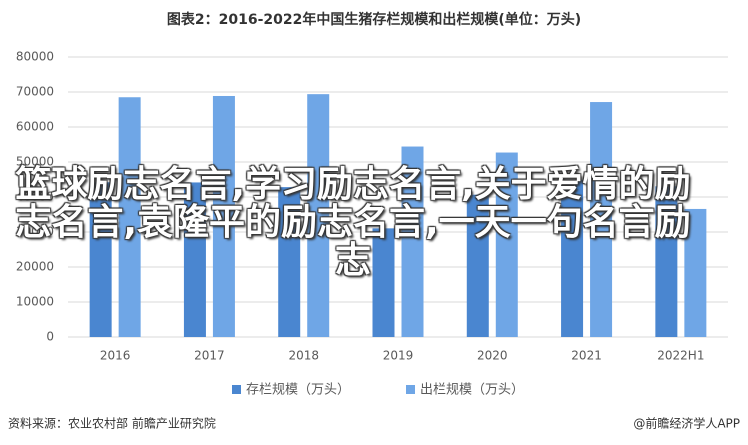 The height and width of the screenshot is (445, 748). Describe the element at coordinates (35, 267) in the screenshot. I see `y-tick-label: 20000` at that location.